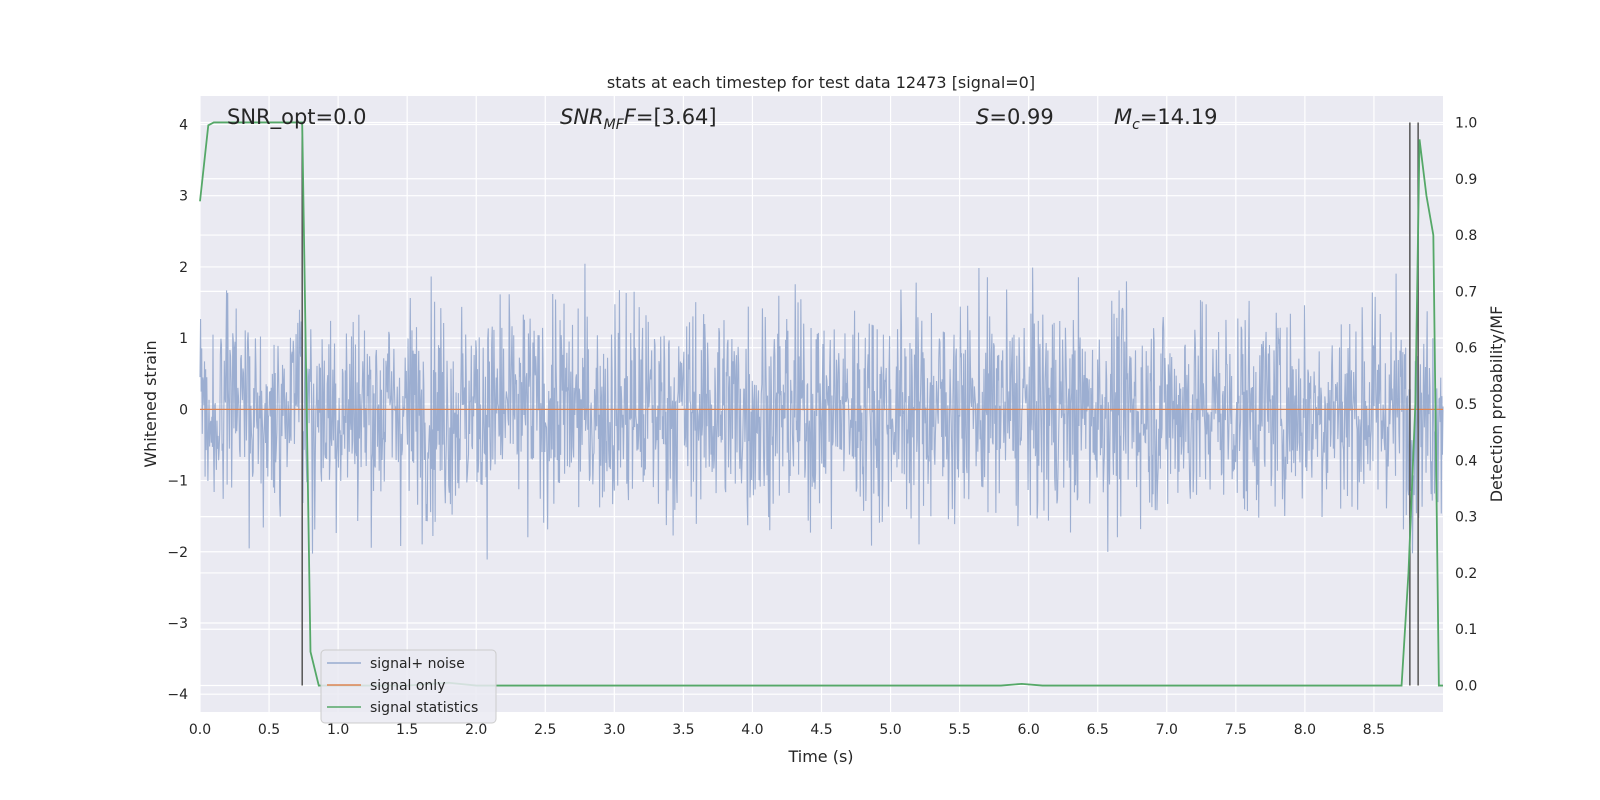 The image size is (1600, 800). I want to click on y2-tick-label: 0.6, so click(1466, 349).